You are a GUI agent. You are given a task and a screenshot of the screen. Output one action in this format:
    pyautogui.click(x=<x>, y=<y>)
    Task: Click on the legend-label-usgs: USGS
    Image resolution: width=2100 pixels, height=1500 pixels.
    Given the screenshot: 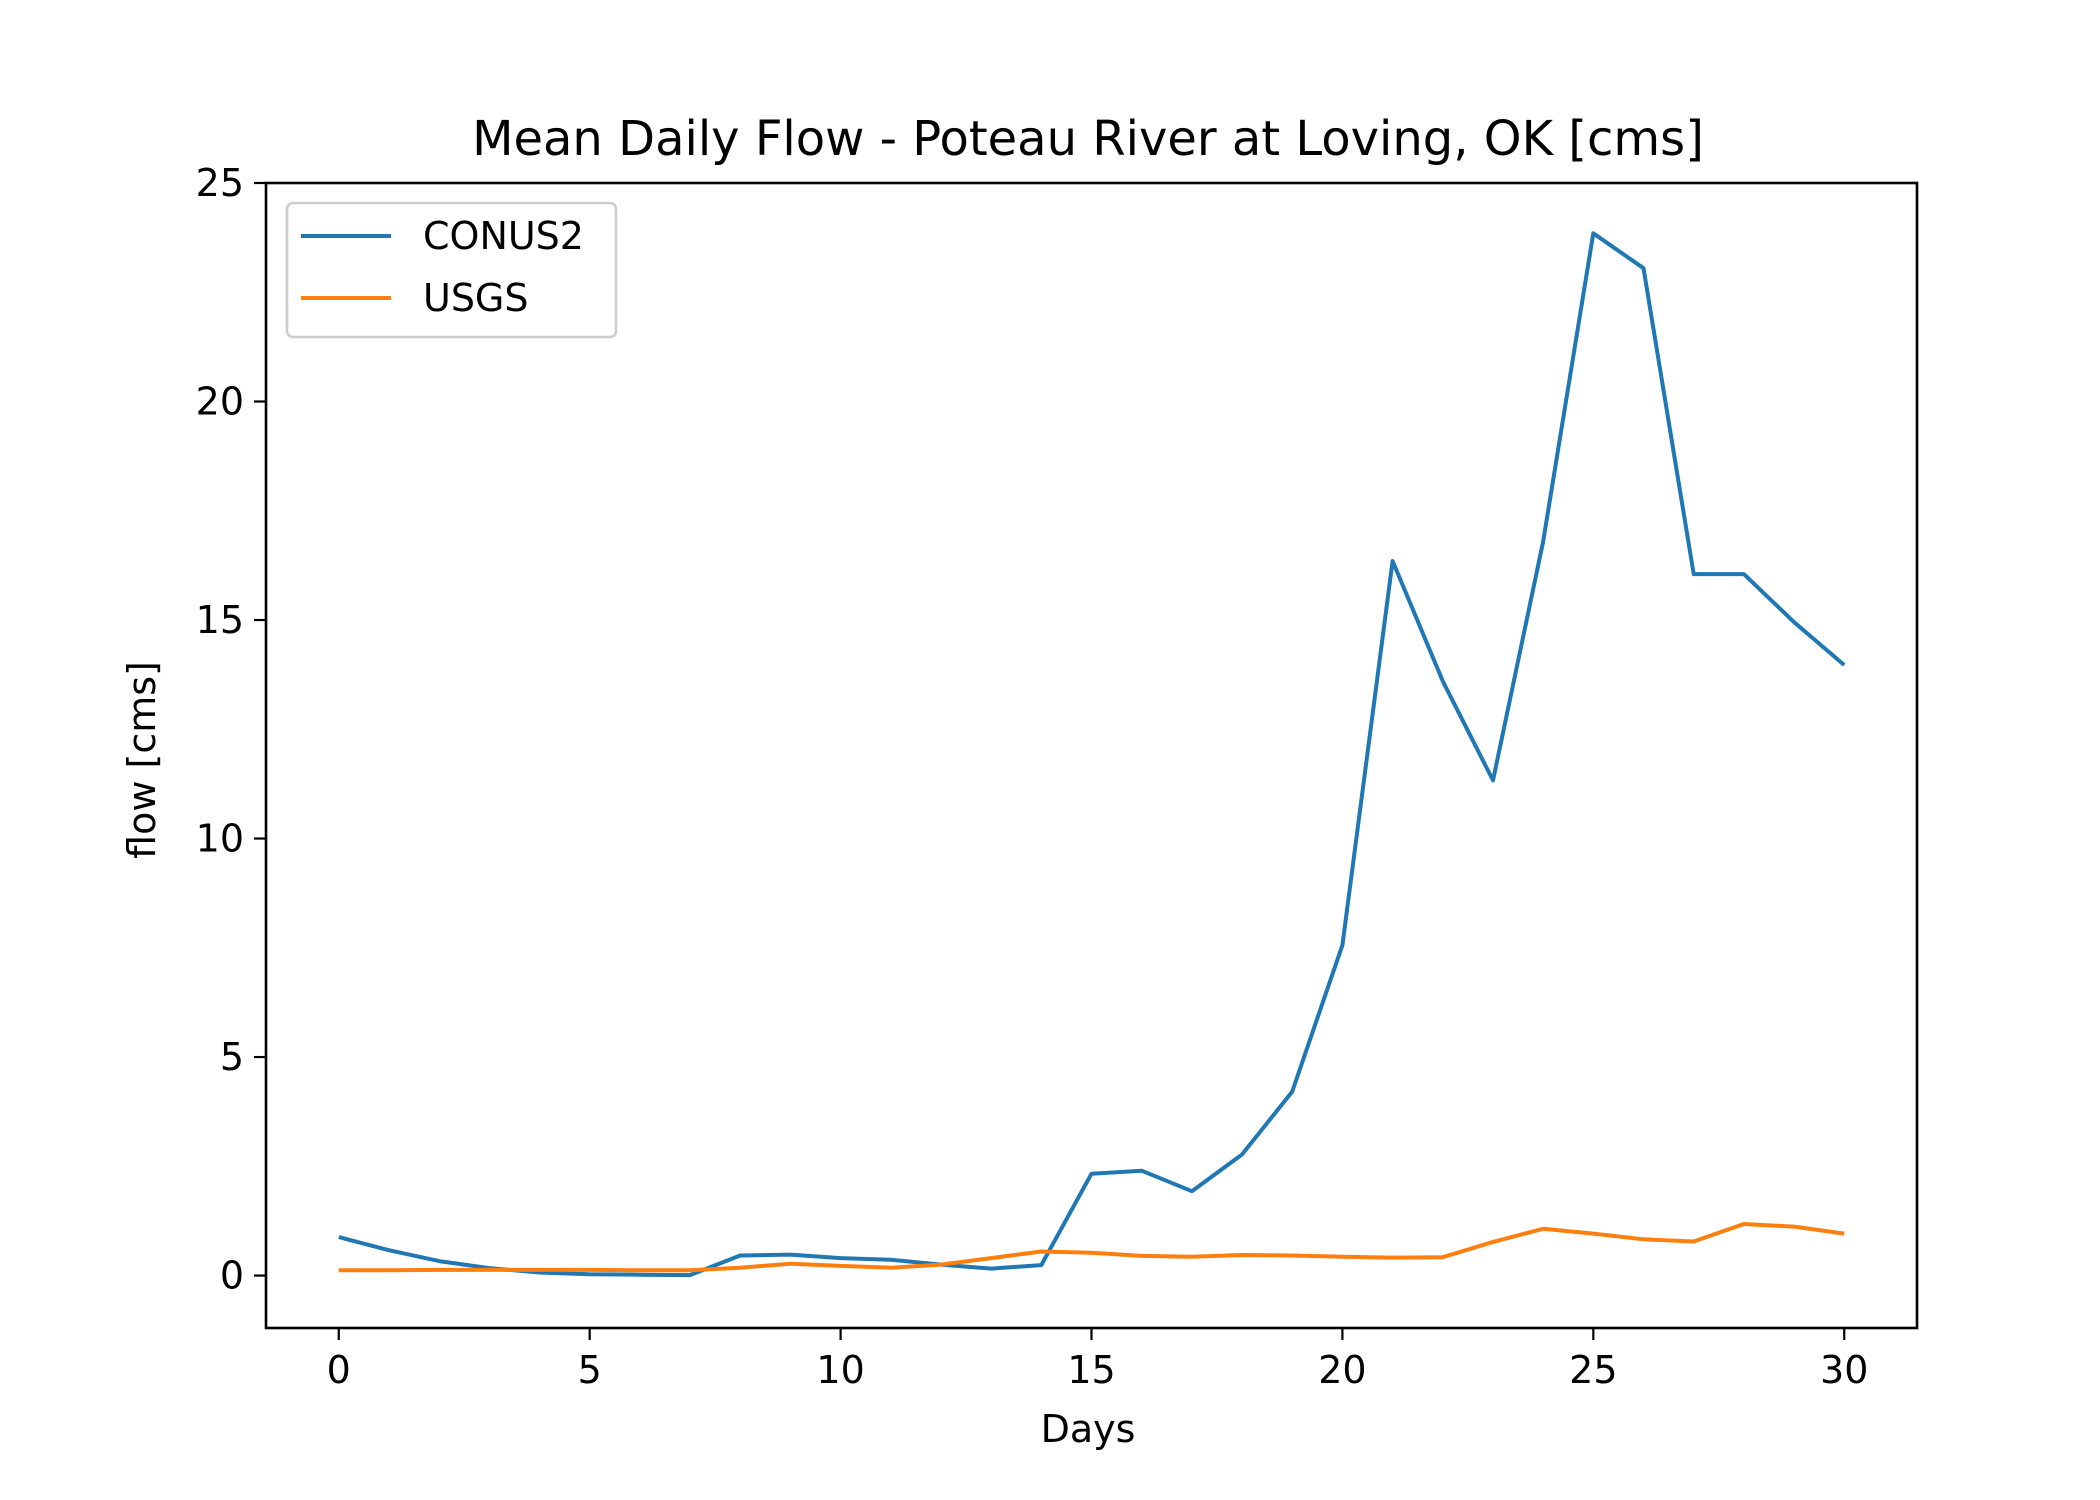 What is the action you would take?
    pyautogui.click(x=476, y=298)
    